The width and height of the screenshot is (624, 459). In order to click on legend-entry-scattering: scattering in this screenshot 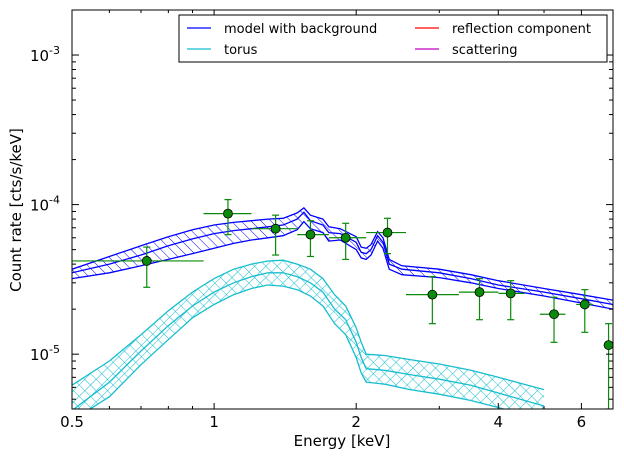, I will do `click(466, 50)`.